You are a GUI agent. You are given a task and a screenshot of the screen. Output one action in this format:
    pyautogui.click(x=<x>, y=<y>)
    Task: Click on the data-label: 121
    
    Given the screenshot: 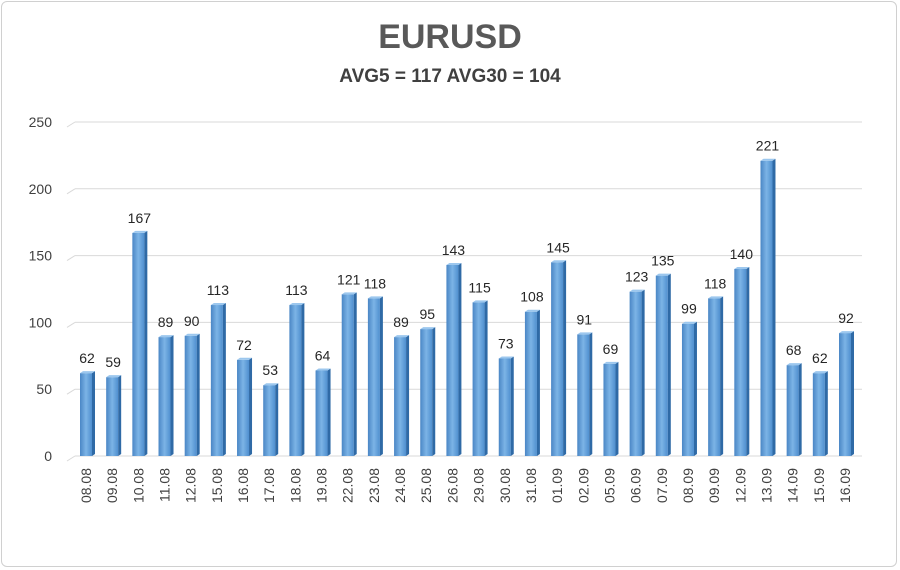 What is the action you would take?
    pyautogui.click(x=349, y=279)
    